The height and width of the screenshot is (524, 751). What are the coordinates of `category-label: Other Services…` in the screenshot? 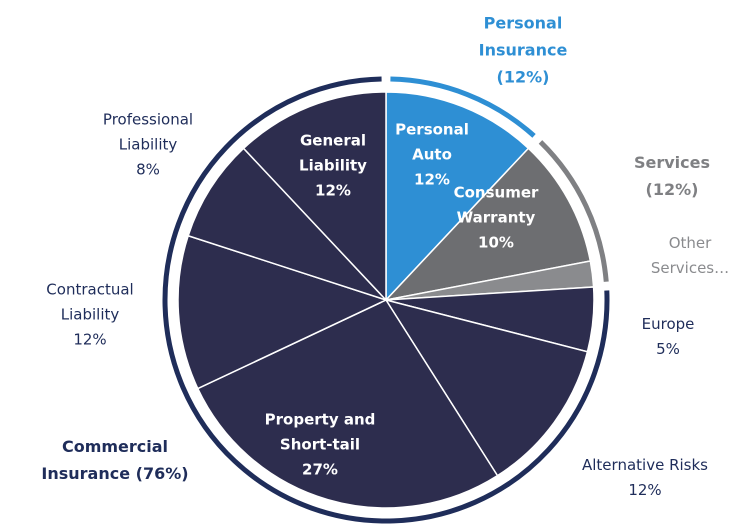 It's located at (690, 255).